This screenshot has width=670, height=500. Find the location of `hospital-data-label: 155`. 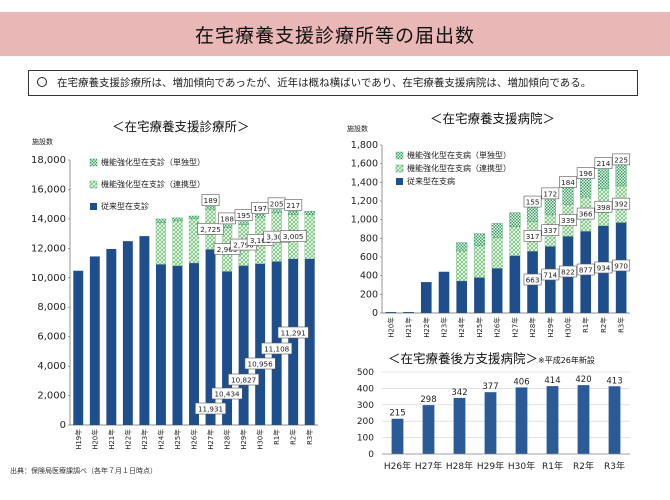

hospital-data-label: 155 is located at coordinates (533, 202).